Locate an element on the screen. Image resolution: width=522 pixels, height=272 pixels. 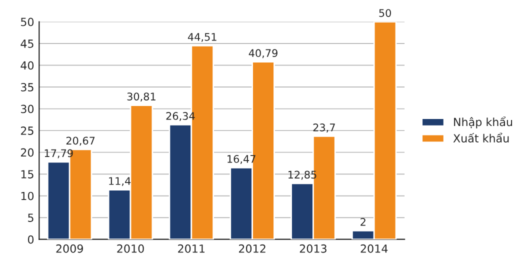
x-tick-label: 2012 is located at coordinates (252, 248).